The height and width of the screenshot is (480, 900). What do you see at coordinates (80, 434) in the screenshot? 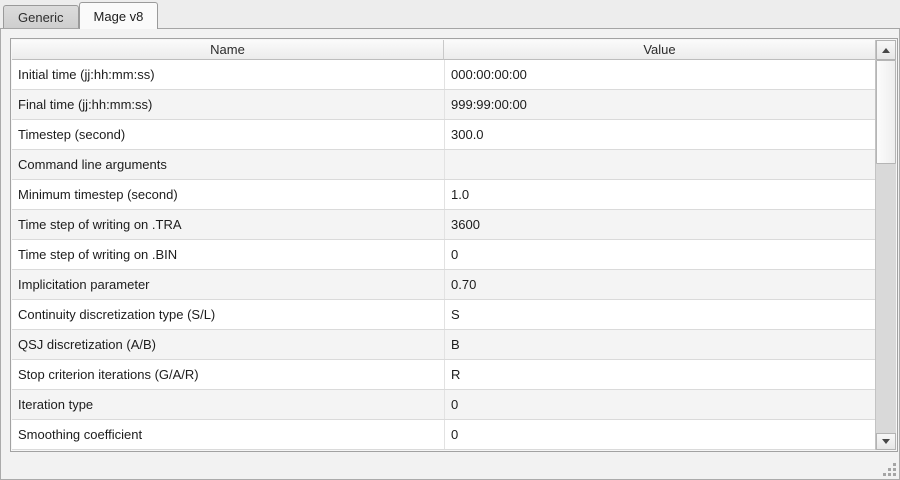
I see `row-name-cell: Smoothing coefficient` at bounding box center [80, 434].